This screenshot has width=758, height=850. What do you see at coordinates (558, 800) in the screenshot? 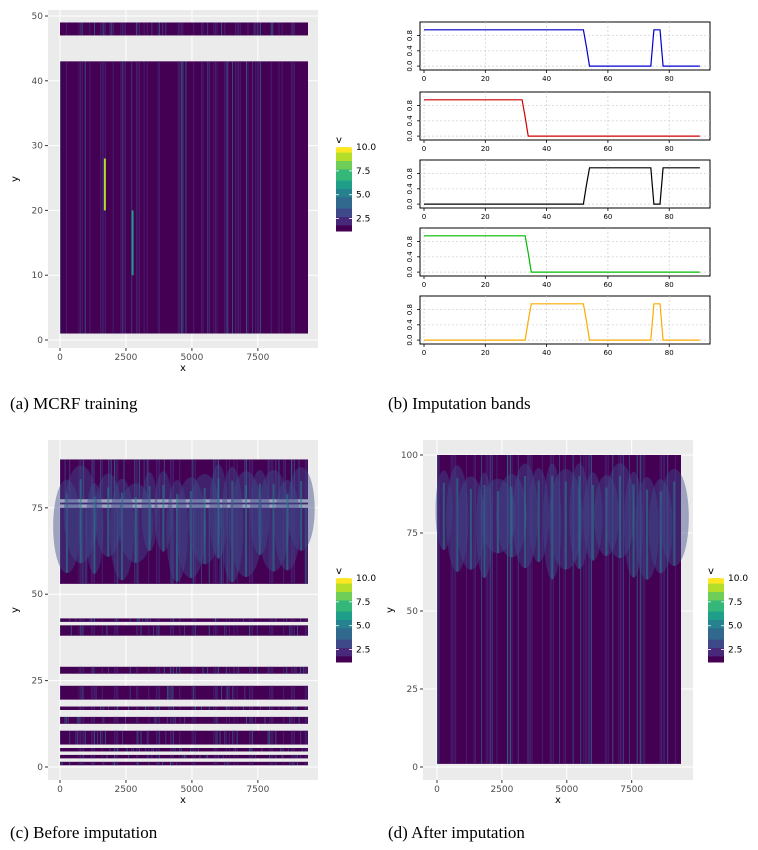
I see `x-axis-label: x` at bounding box center [558, 800].